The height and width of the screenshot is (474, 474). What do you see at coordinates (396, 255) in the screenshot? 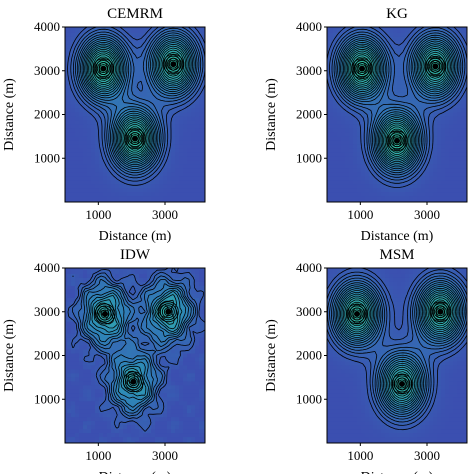
I see `panel-title: MSM` at bounding box center [396, 255].